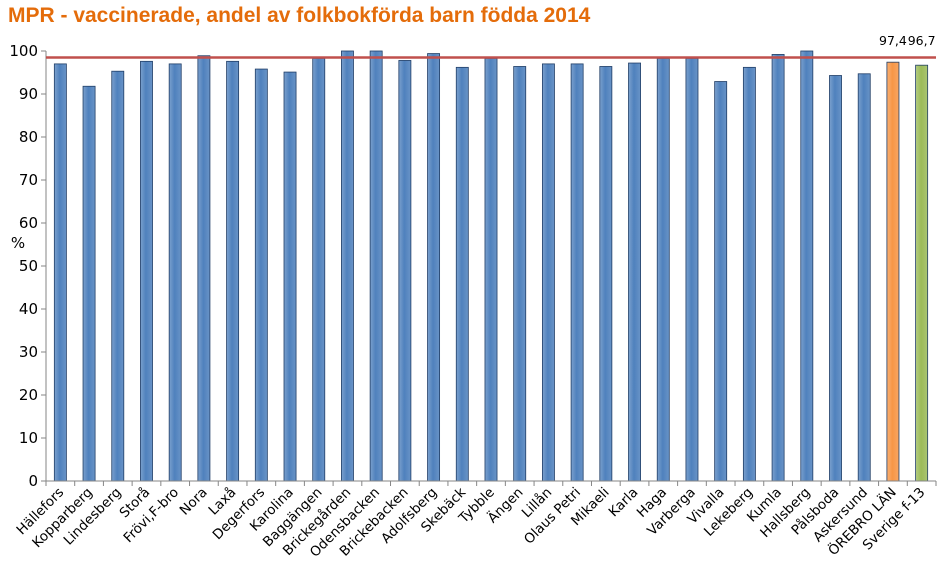 This screenshot has width=944, height=583. What do you see at coordinates (624, 503) in the screenshot?
I see `x-tick-label: Karla` at bounding box center [624, 503].